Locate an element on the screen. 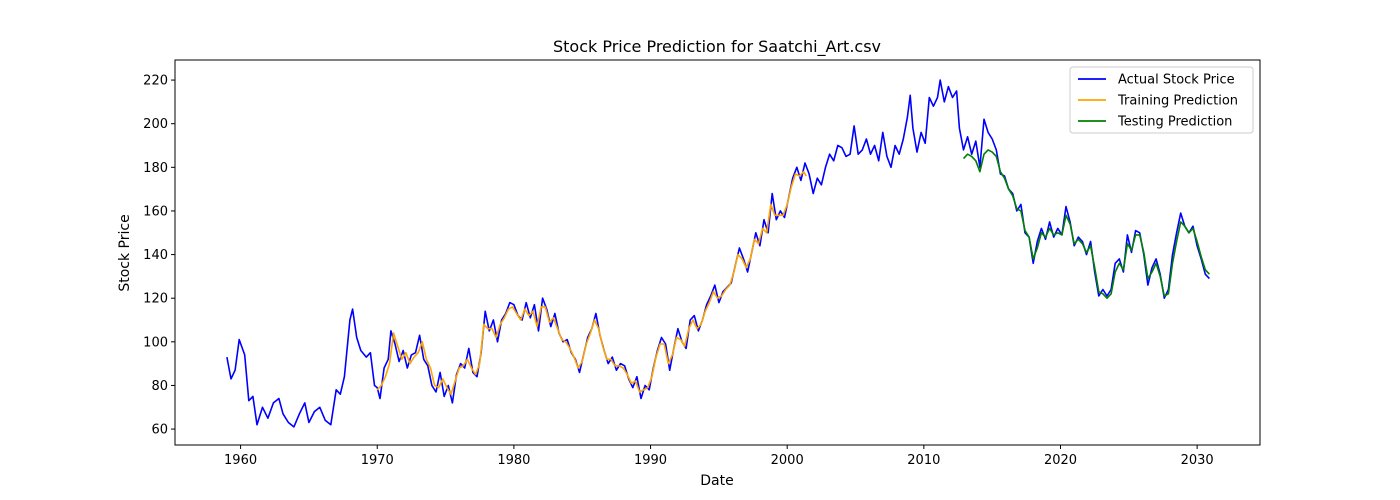 The width and height of the screenshot is (1400, 500). y-tick-label: 160 is located at coordinates (155, 211).